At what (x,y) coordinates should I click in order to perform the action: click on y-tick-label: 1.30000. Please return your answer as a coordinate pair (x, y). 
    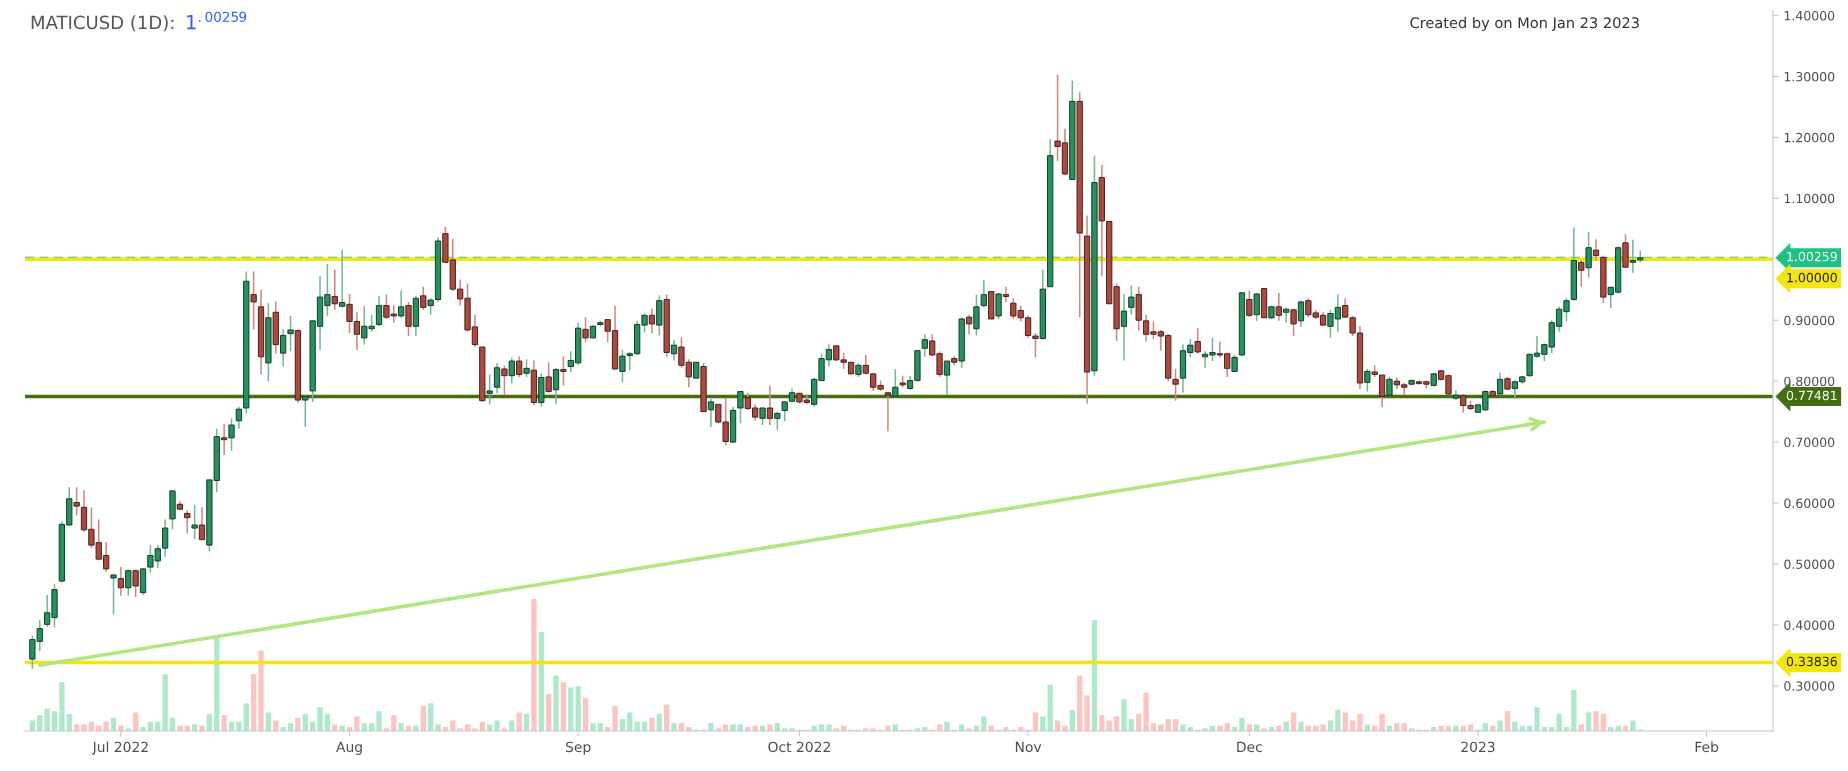
    Looking at the image, I should click on (1809, 76).